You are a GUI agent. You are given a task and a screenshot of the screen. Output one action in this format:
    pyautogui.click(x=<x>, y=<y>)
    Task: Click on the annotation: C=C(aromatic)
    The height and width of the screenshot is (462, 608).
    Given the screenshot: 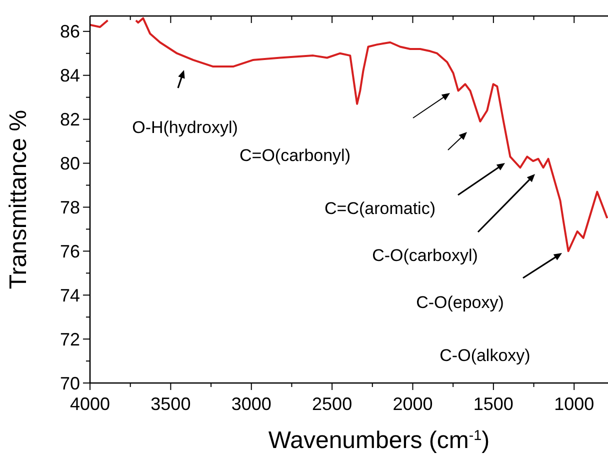 What is the action you would take?
    pyautogui.click(x=380, y=208)
    